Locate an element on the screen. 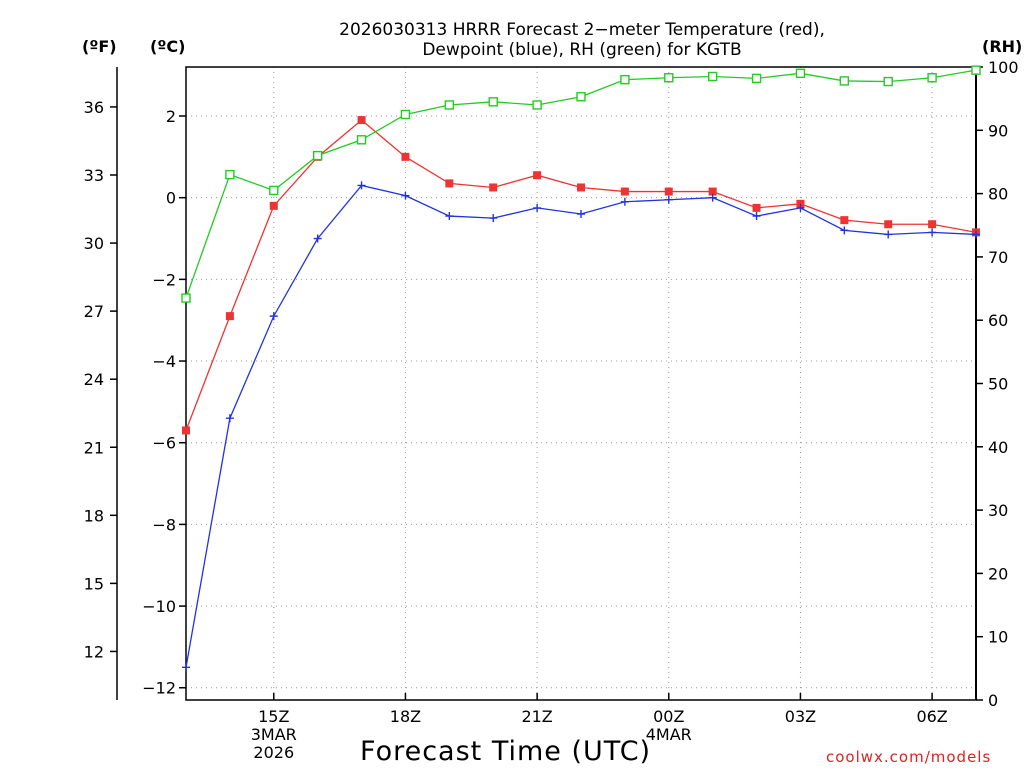  fahrenheit-tick-label: 15 is located at coordinates (94, 583).